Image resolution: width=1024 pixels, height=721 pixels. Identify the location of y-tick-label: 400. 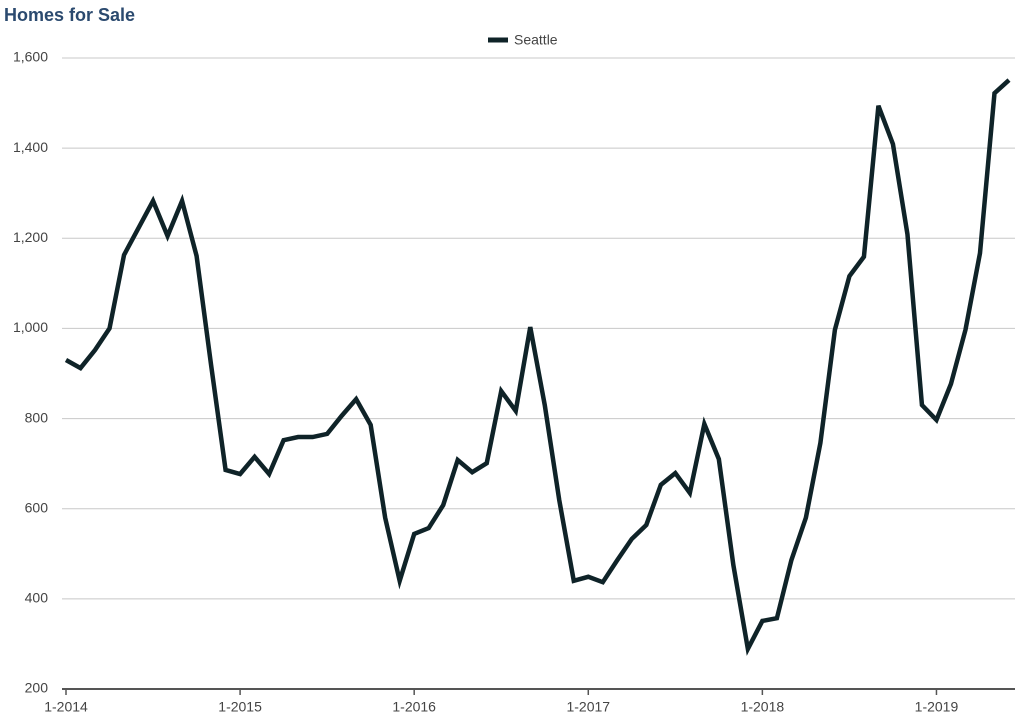
(37, 598).